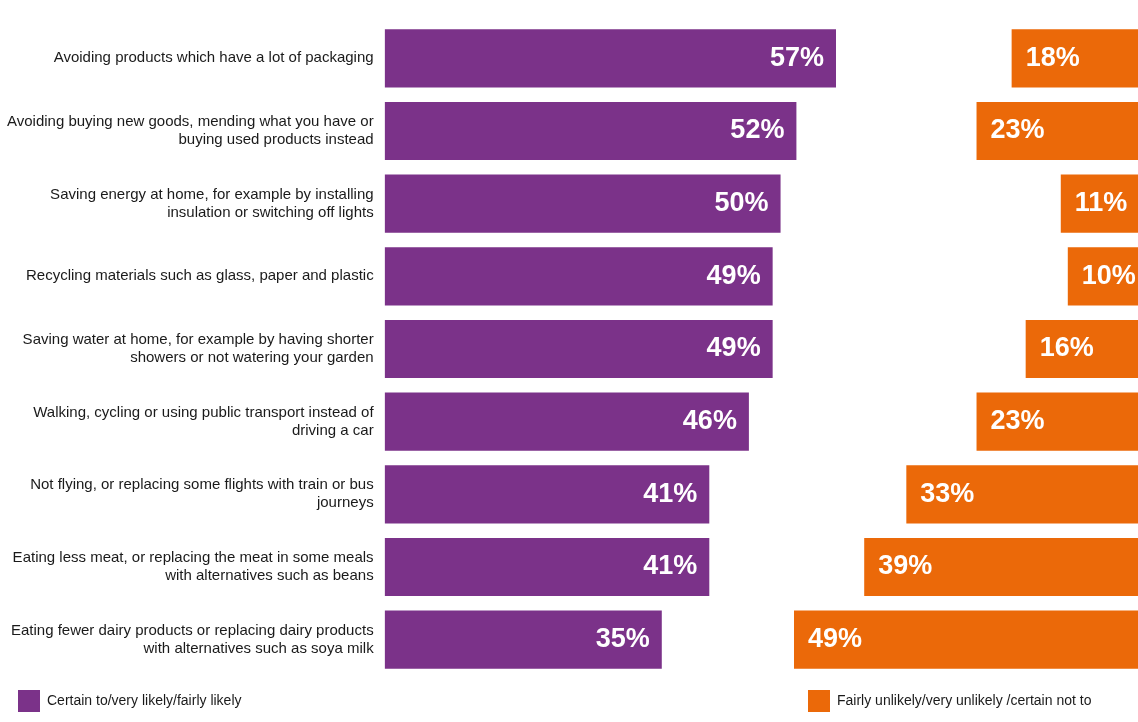 Image resolution: width=1138 pixels, height=722 pixels. What do you see at coordinates (1108, 274) in the screenshot?
I see `data-label: 10%` at bounding box center [1108, 274].